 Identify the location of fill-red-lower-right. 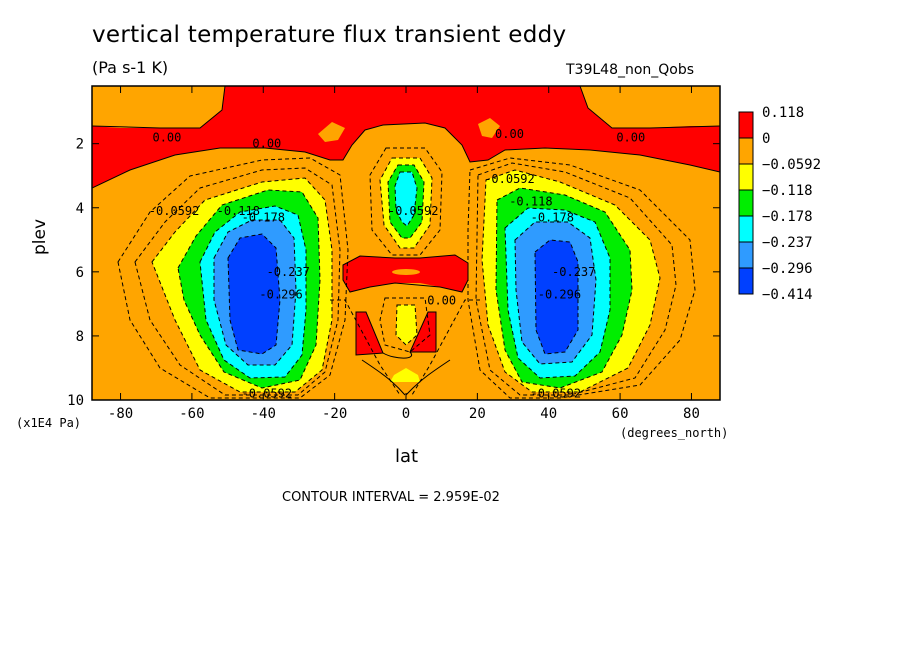
(423, 332).